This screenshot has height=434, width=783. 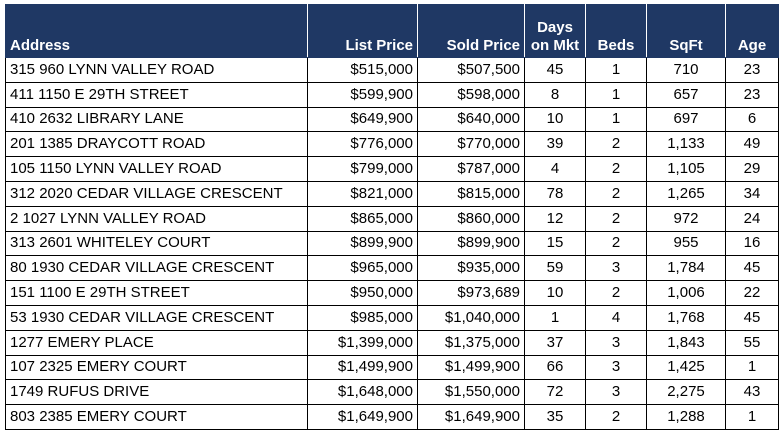 What do you see at coordinates (686, 243) in the screenshot?
I see `cell-sqft: 955` at bounding box center [686, 243].